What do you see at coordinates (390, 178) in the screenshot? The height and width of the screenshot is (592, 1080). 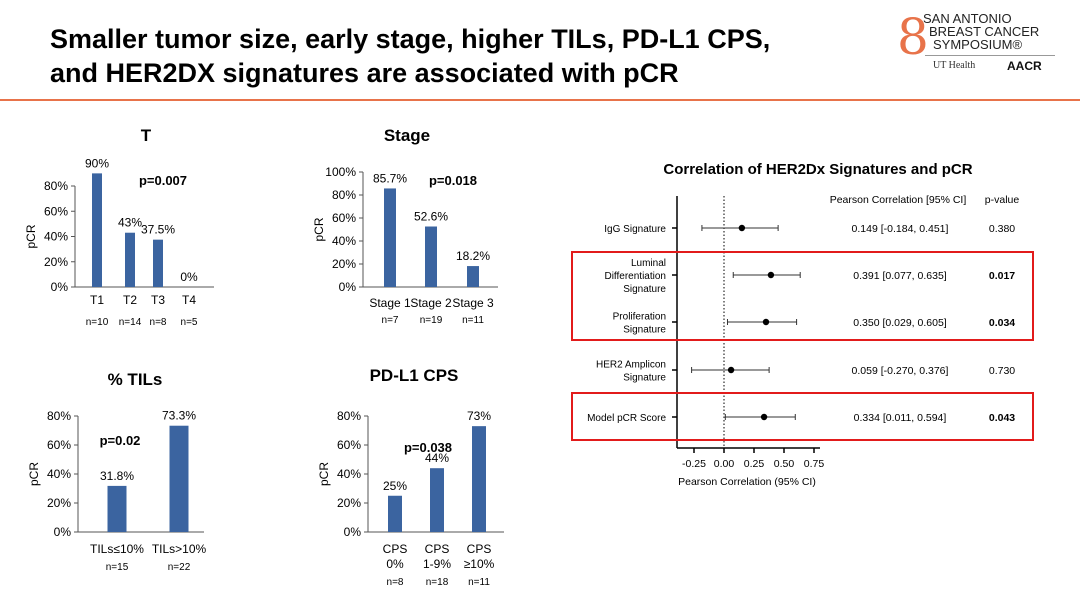 I see `data-label: 85.7%` at bounding box center [390, 178].